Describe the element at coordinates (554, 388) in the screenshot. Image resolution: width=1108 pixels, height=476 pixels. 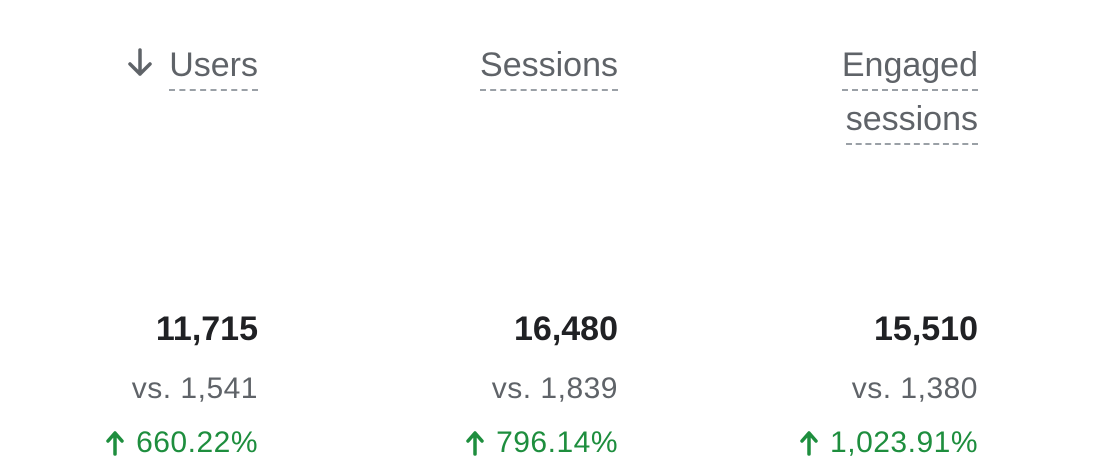
I see `comparison-value: vs. 1,839` at that location.